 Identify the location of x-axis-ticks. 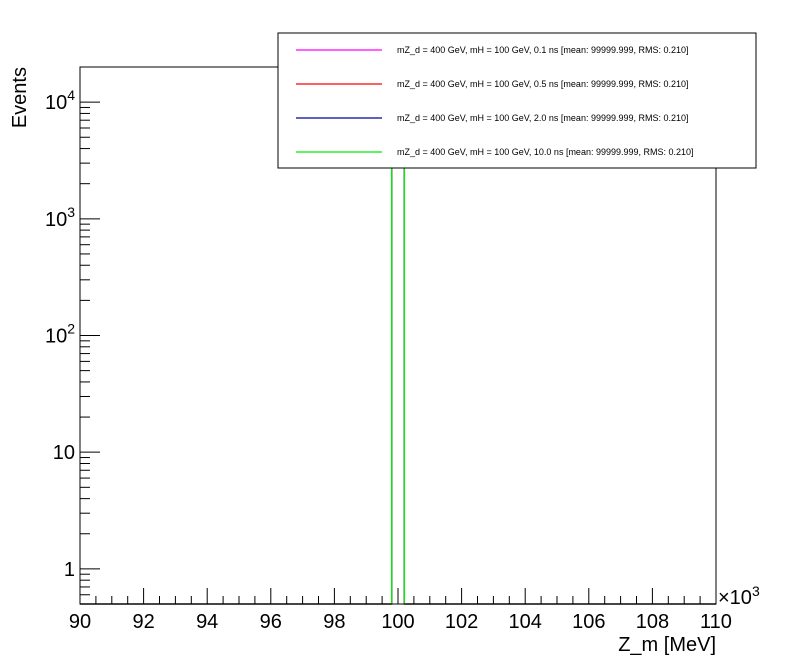
(398, 596).